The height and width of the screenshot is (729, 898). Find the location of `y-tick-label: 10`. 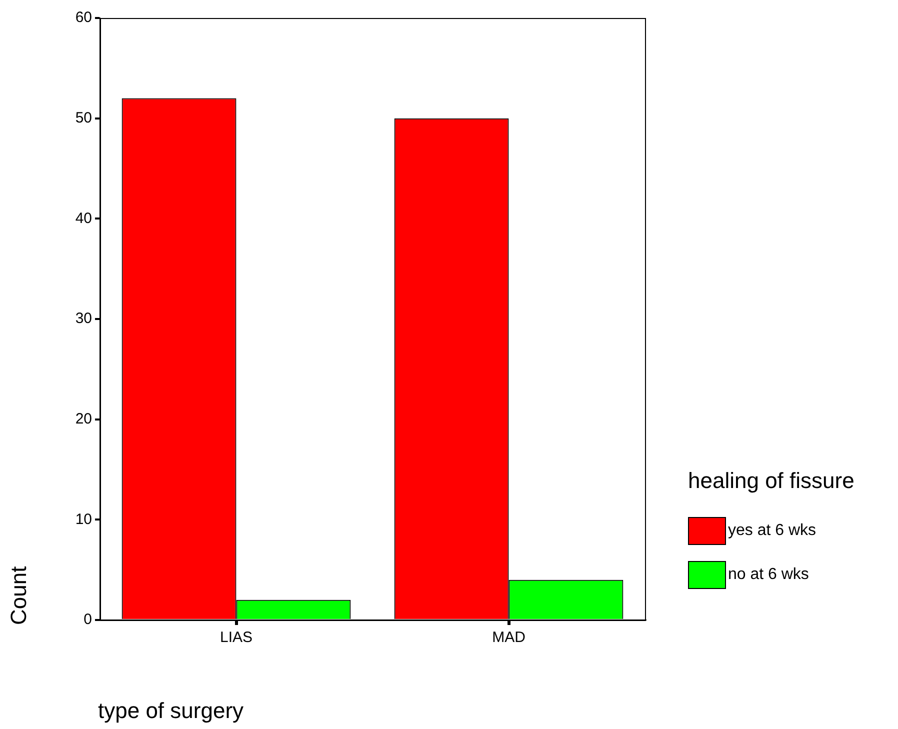

y-tick-label: 10 is located at coordinates (83, 519).